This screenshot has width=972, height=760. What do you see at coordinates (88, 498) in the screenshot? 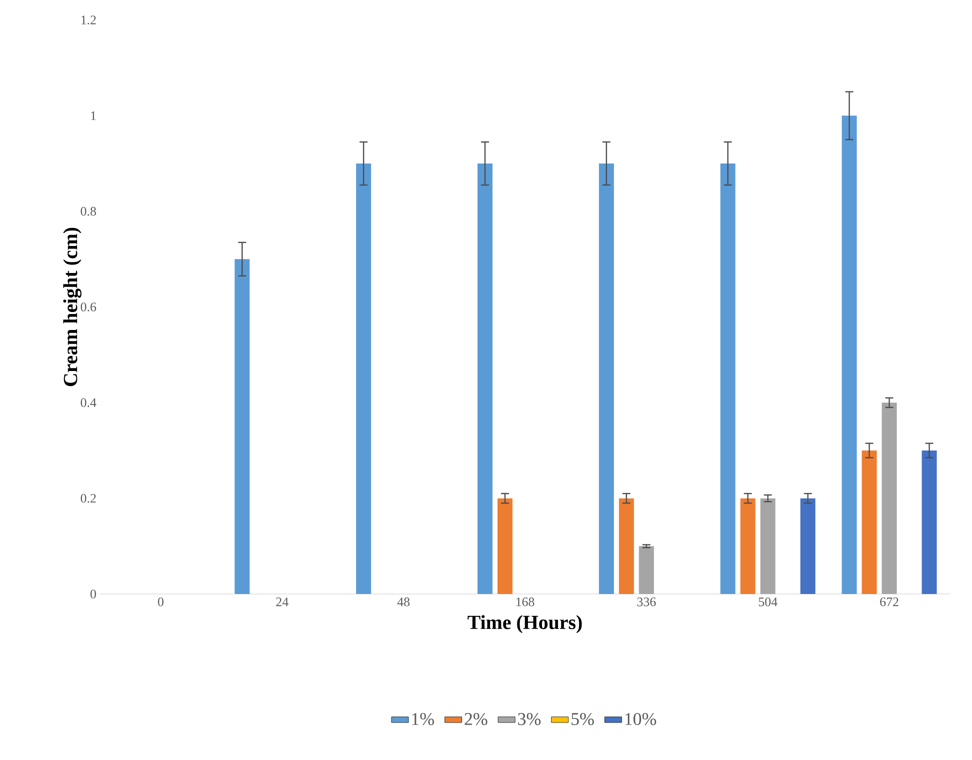
I see `y-tick-label: 0.2` at bounding box center [88, 498].